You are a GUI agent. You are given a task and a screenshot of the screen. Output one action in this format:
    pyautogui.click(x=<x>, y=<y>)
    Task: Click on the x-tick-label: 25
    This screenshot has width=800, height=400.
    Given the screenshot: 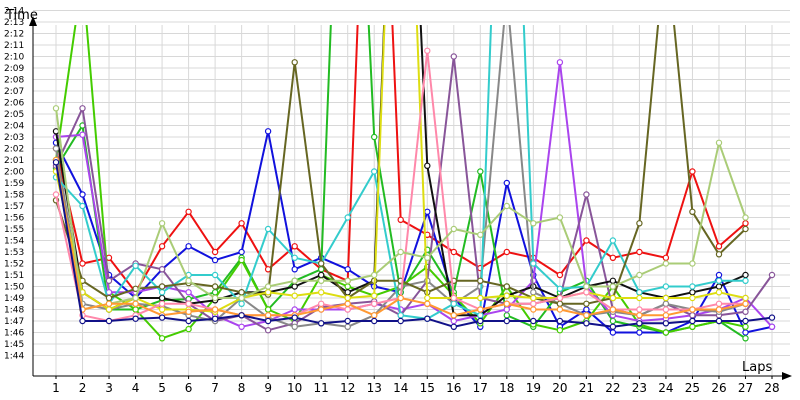 What is the action you would take?
    pyautogui.click(x=692, y=388)
    